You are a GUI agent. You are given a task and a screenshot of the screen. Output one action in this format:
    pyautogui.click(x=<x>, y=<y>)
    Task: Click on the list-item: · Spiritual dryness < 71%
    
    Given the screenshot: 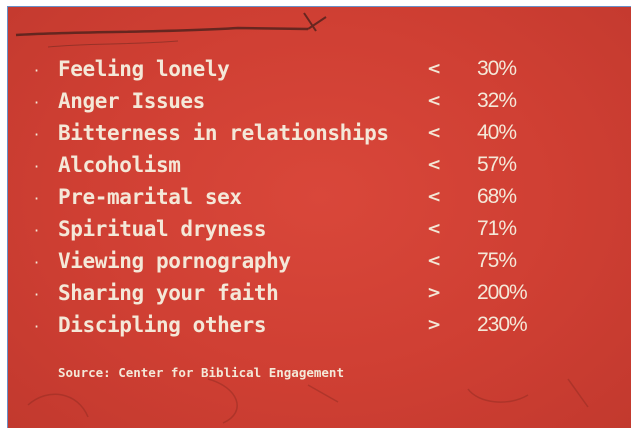 What is the action you would take?
    pyautogui.click(x=319, y=231)
    